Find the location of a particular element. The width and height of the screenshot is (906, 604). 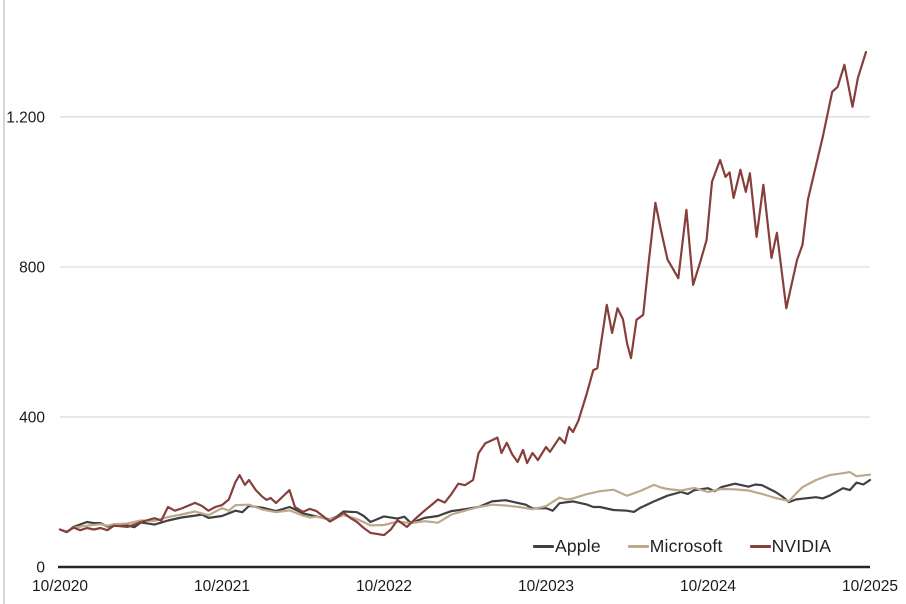

x-tick-label: 10/2020 is located at coordinates (60, 586).